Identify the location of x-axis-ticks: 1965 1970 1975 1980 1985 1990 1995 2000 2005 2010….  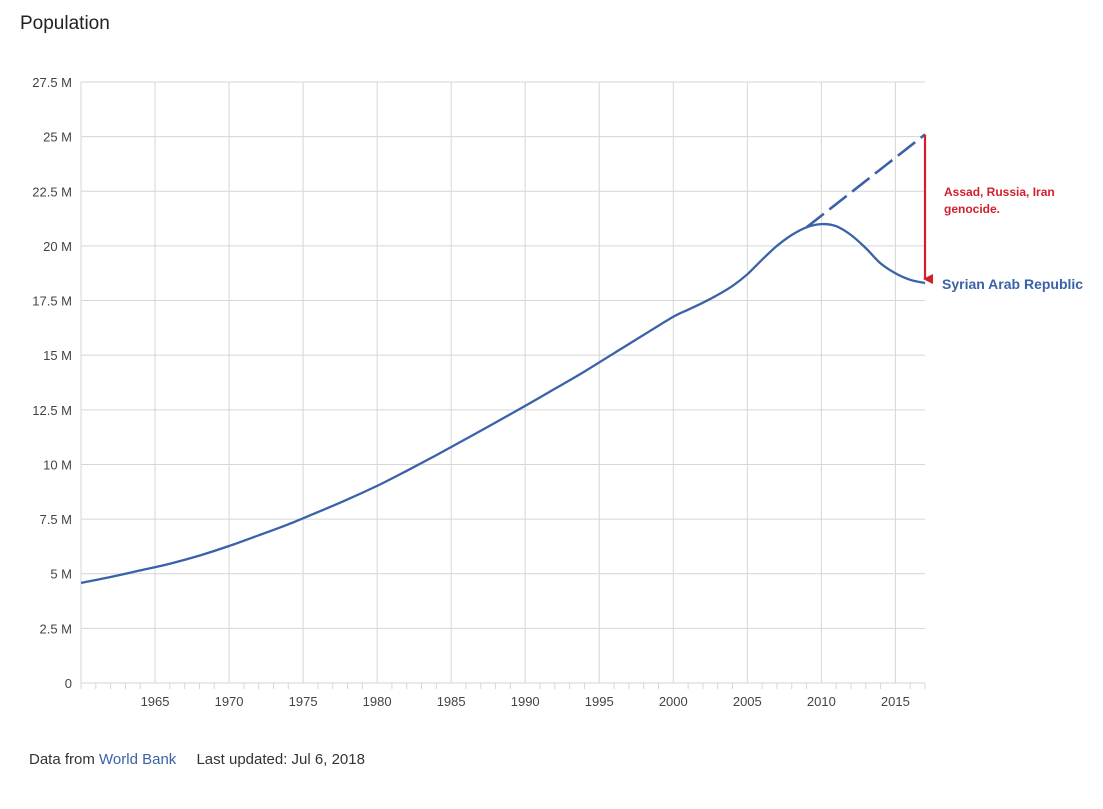
(525, 701).